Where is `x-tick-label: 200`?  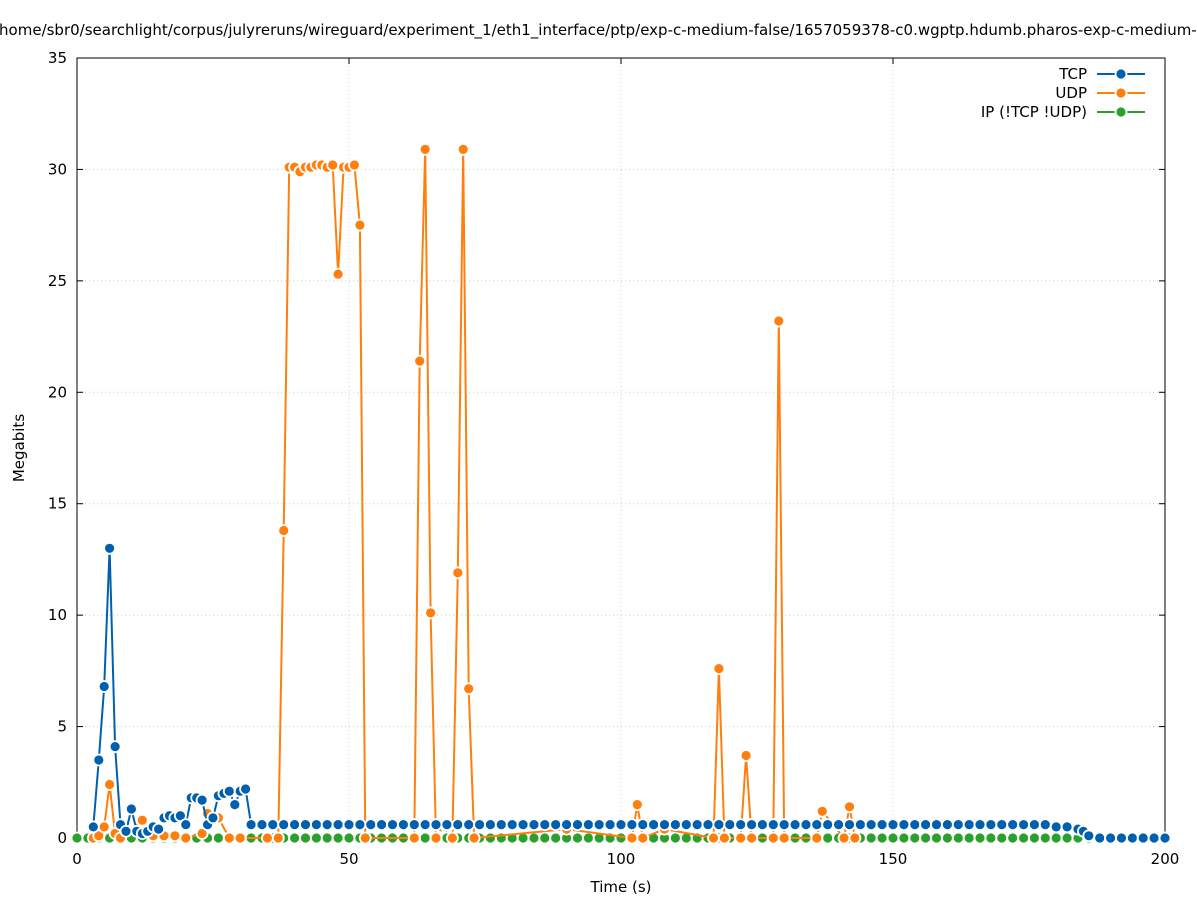 x-tick-label: 200 is located at coordinates (1165, 859).